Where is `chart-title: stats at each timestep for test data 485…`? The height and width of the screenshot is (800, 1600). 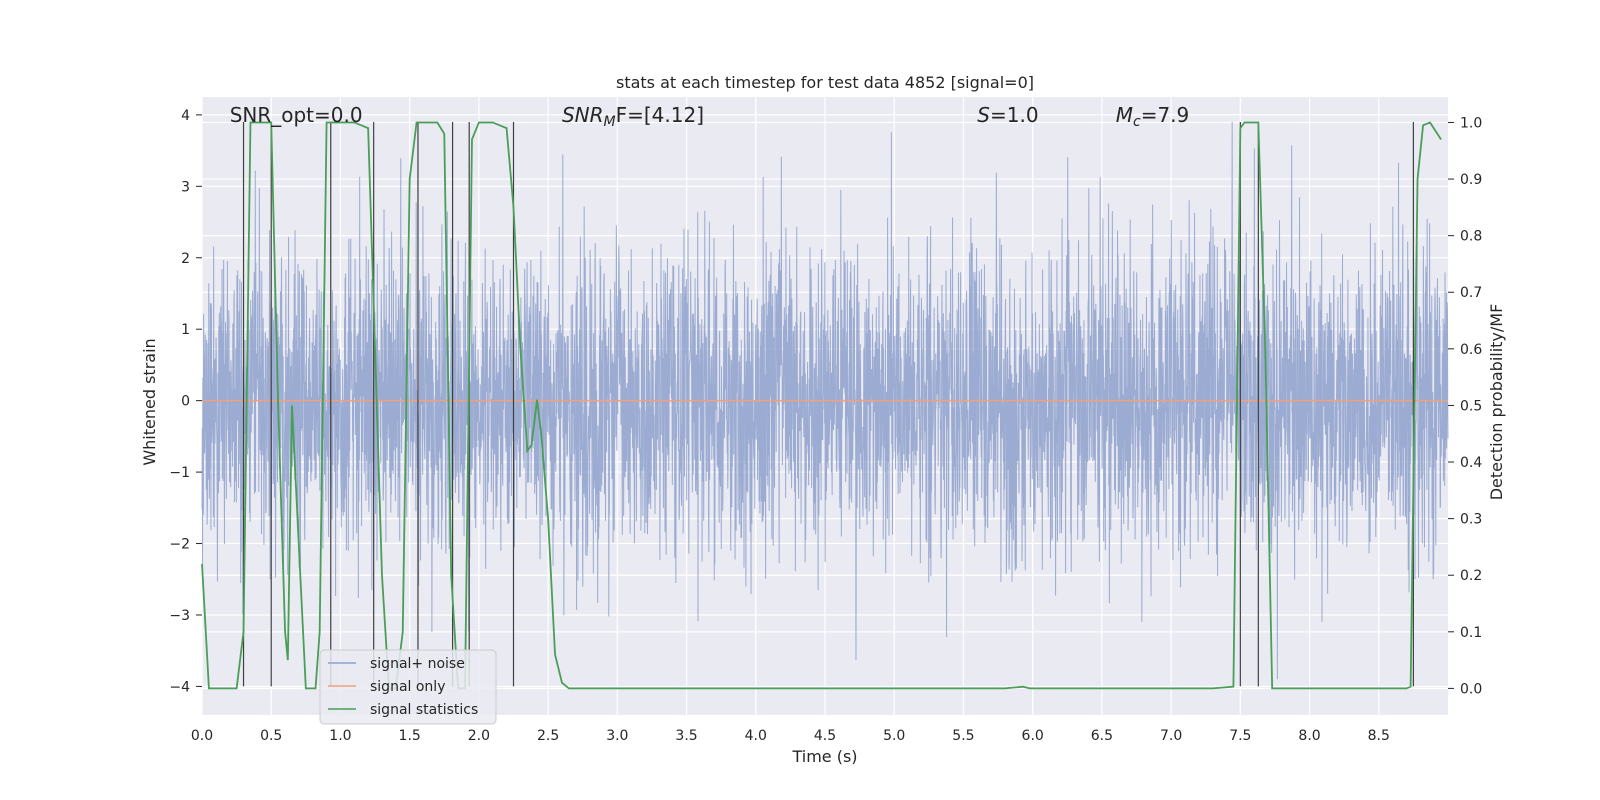
chart-title: stats at each timestep for test data 485… is located at coordinates (825, 82).